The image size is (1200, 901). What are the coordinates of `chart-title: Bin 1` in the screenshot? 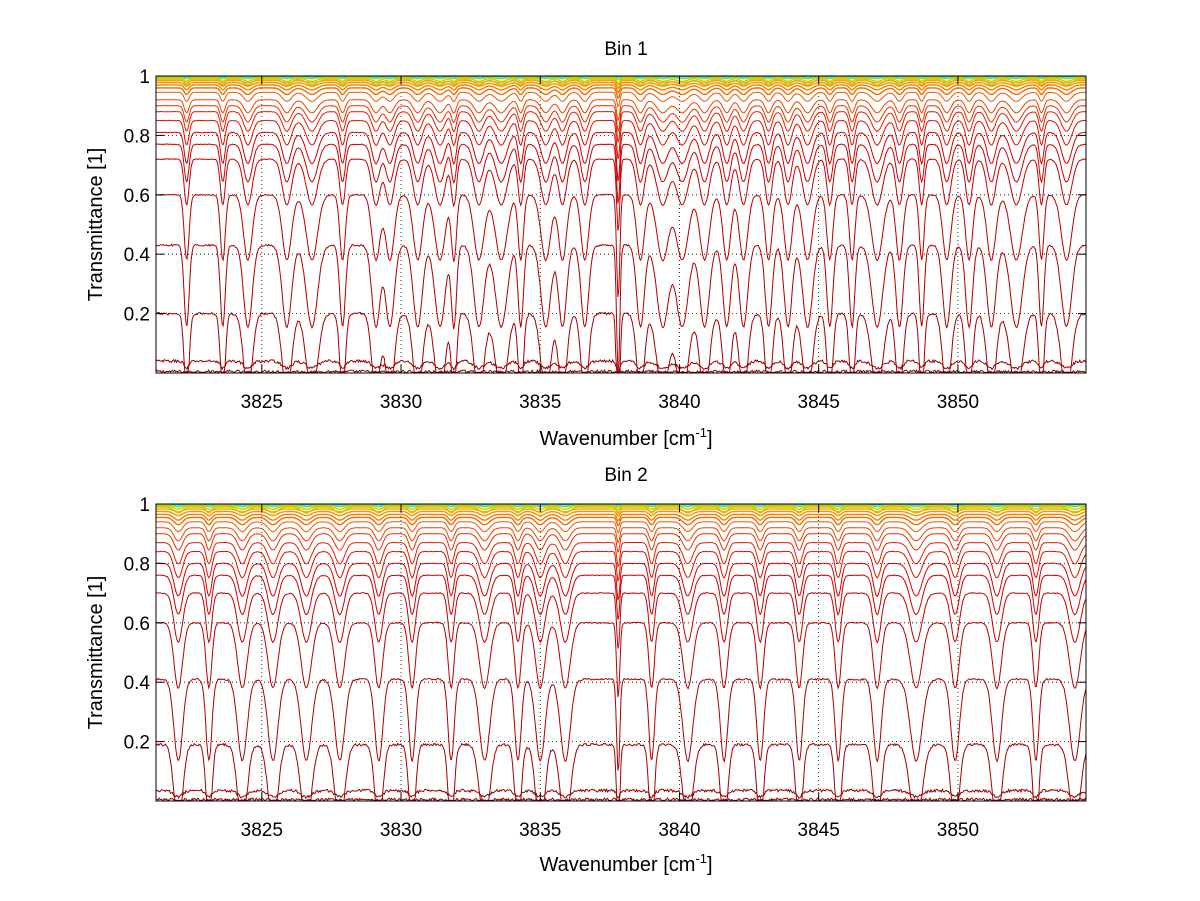 It's located at (625, 49).